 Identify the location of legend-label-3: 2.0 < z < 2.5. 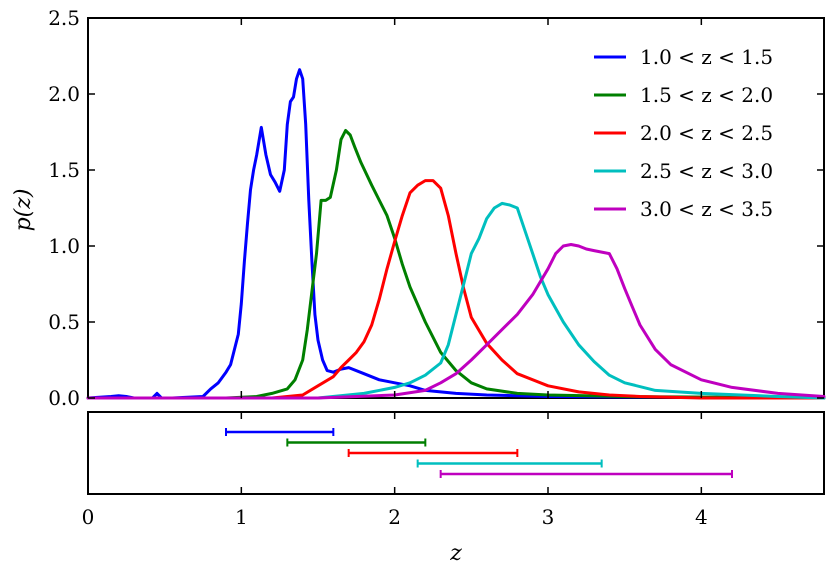
(706, 133).